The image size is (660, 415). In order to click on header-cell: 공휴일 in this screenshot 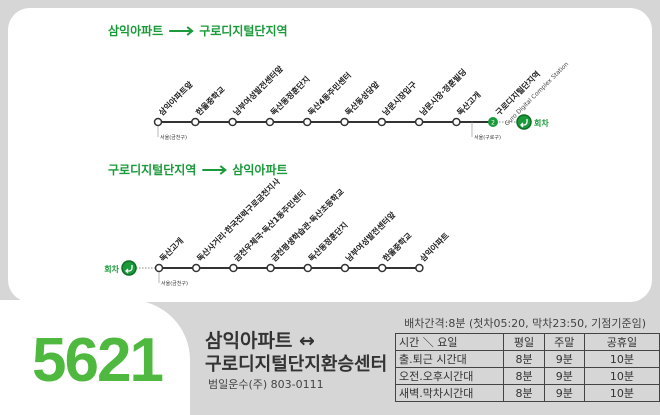, I will do `click(621, 342)`.